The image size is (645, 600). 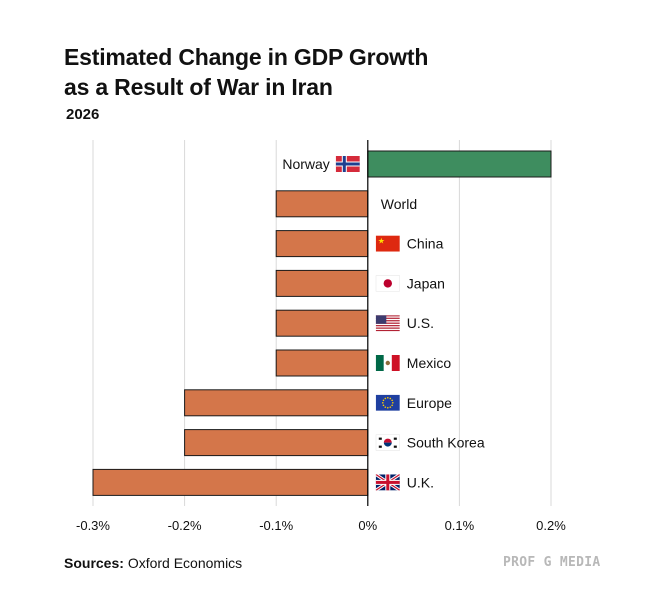 What do you see at coordinates (399, 204) in the screenshot?
I see `category-label: World` at bounding box center [399, 204].